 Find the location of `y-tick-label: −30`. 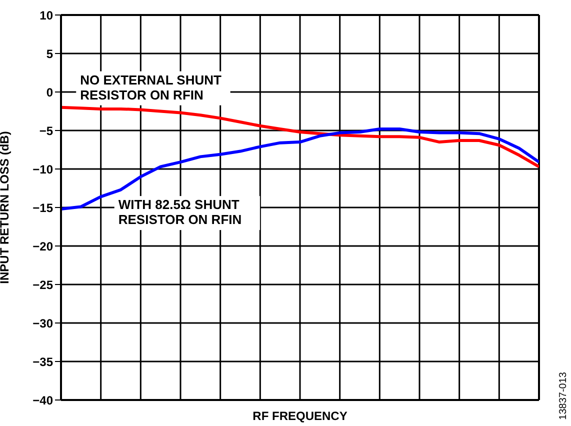

y-tick-label: −30 is located at coordinates (43, 323).